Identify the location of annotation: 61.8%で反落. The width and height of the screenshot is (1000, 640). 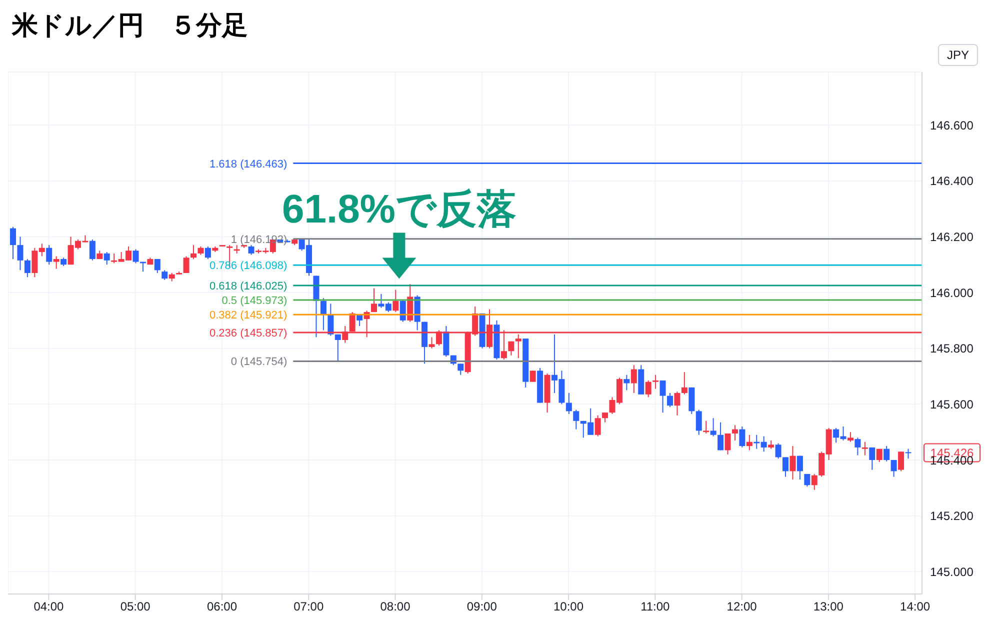
(399, 210).